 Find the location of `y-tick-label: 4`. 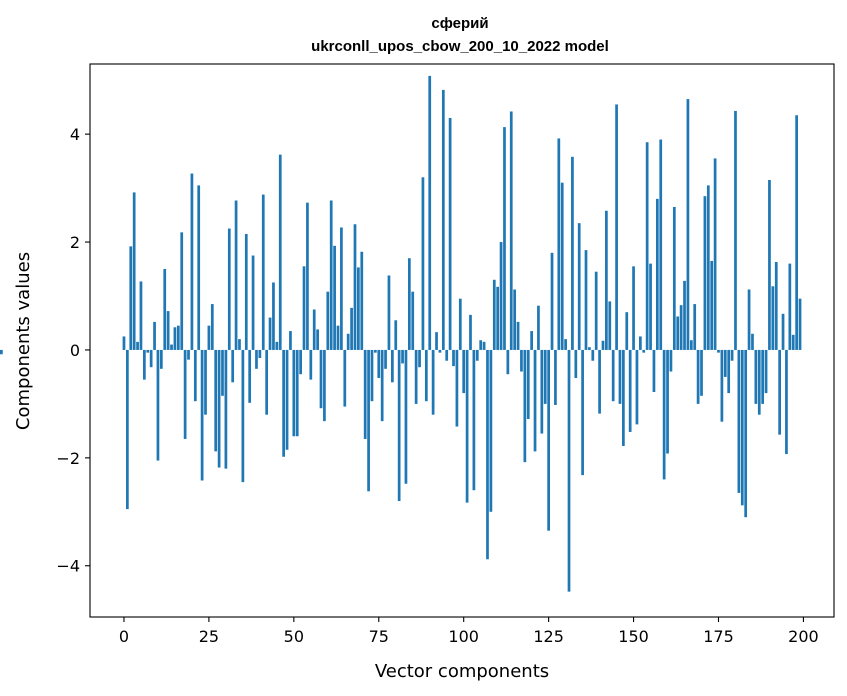

y-tick-label: 4 is located at coordinates (75, 134).